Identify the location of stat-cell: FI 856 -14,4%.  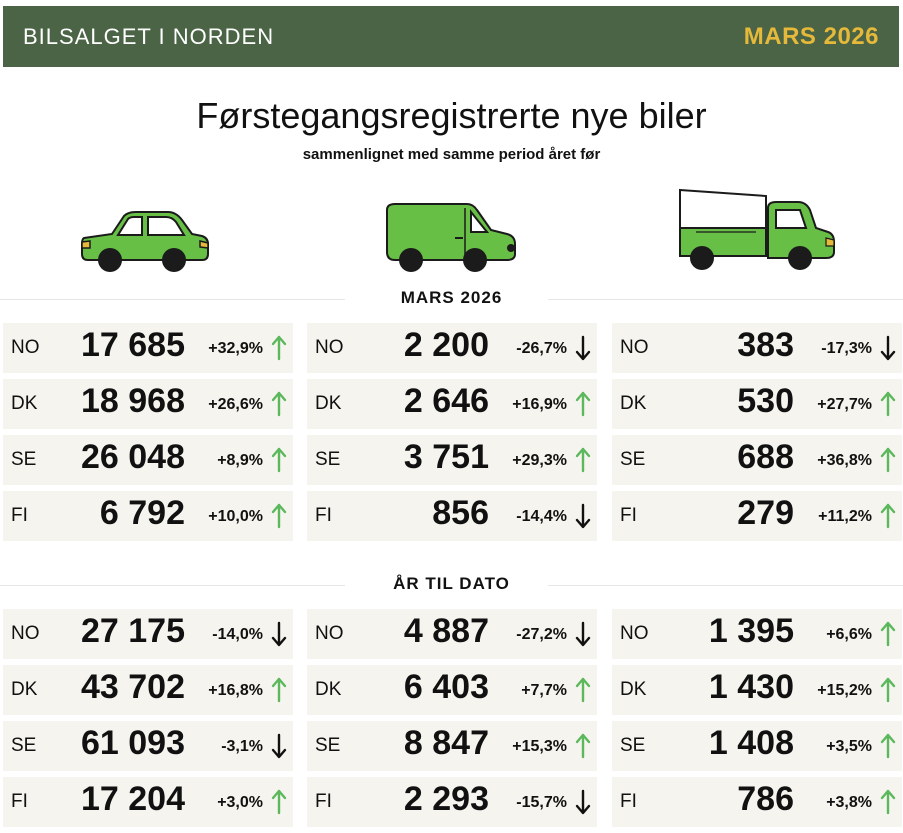
(452, 516).